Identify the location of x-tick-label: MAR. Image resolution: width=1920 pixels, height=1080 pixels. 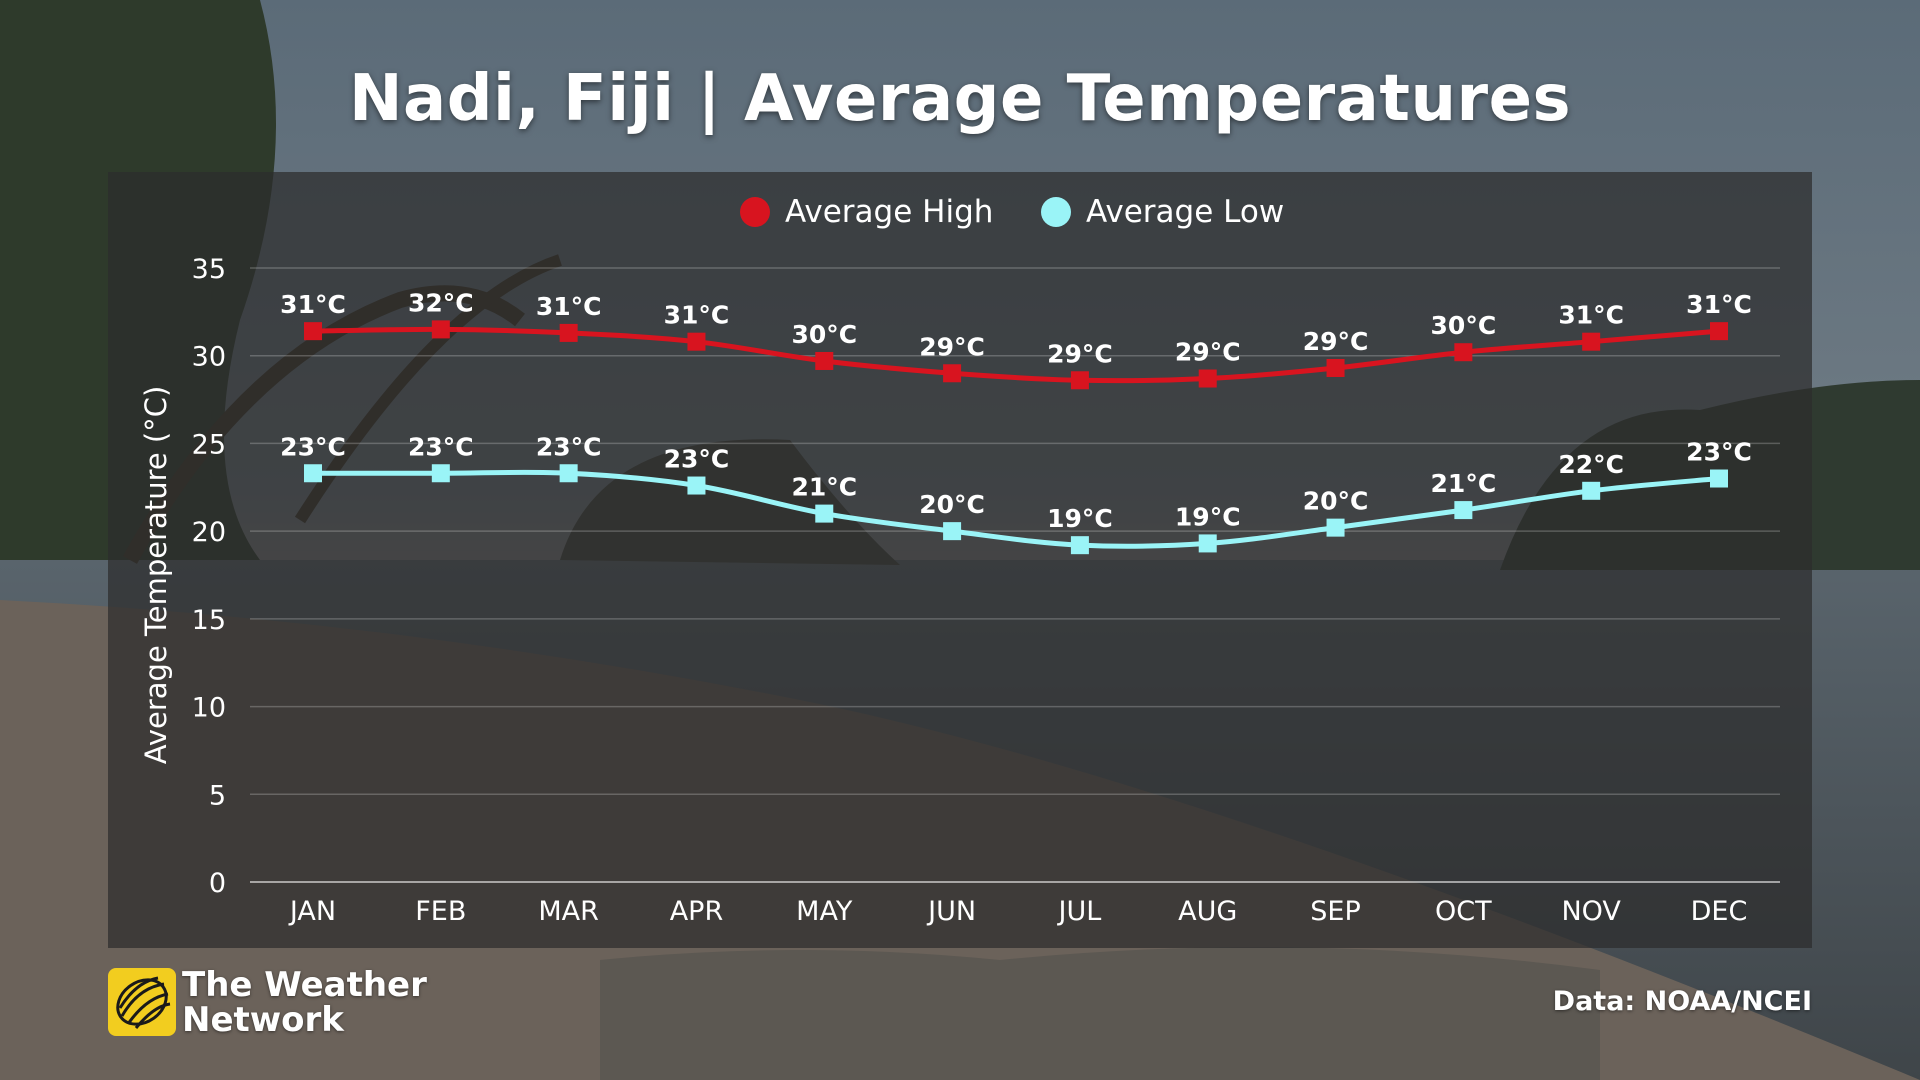
(568, 911).